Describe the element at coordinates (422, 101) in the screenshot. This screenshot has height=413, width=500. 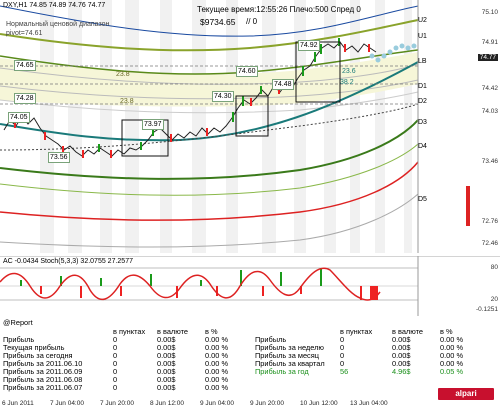
I see `level-d2: D2` at that location.